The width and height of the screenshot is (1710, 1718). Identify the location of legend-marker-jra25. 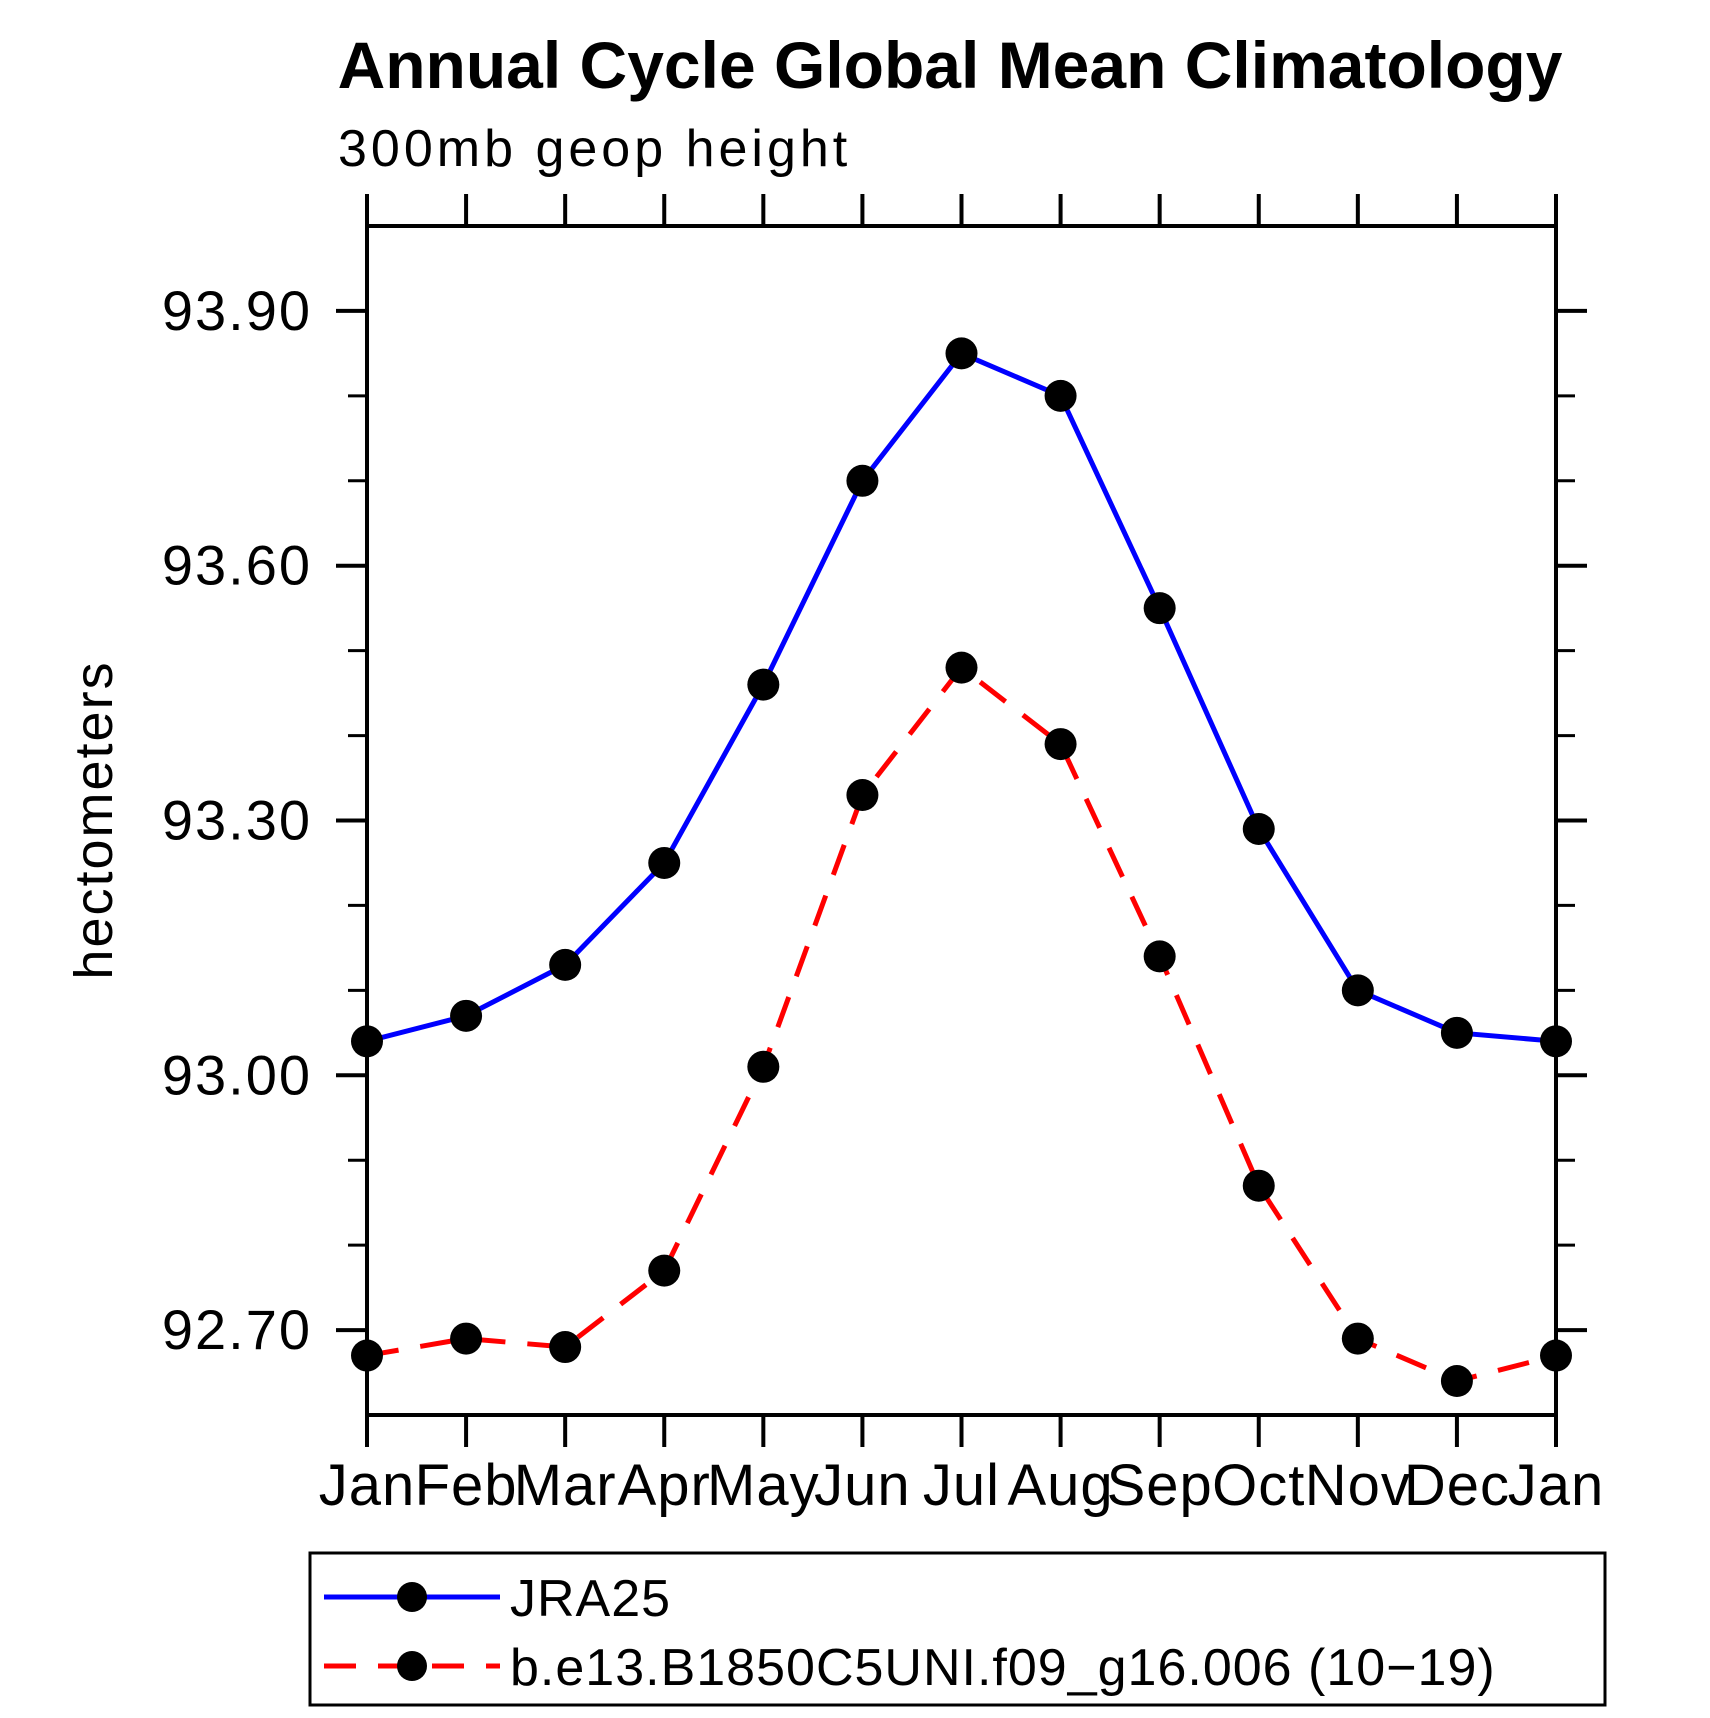
(412, 1597).